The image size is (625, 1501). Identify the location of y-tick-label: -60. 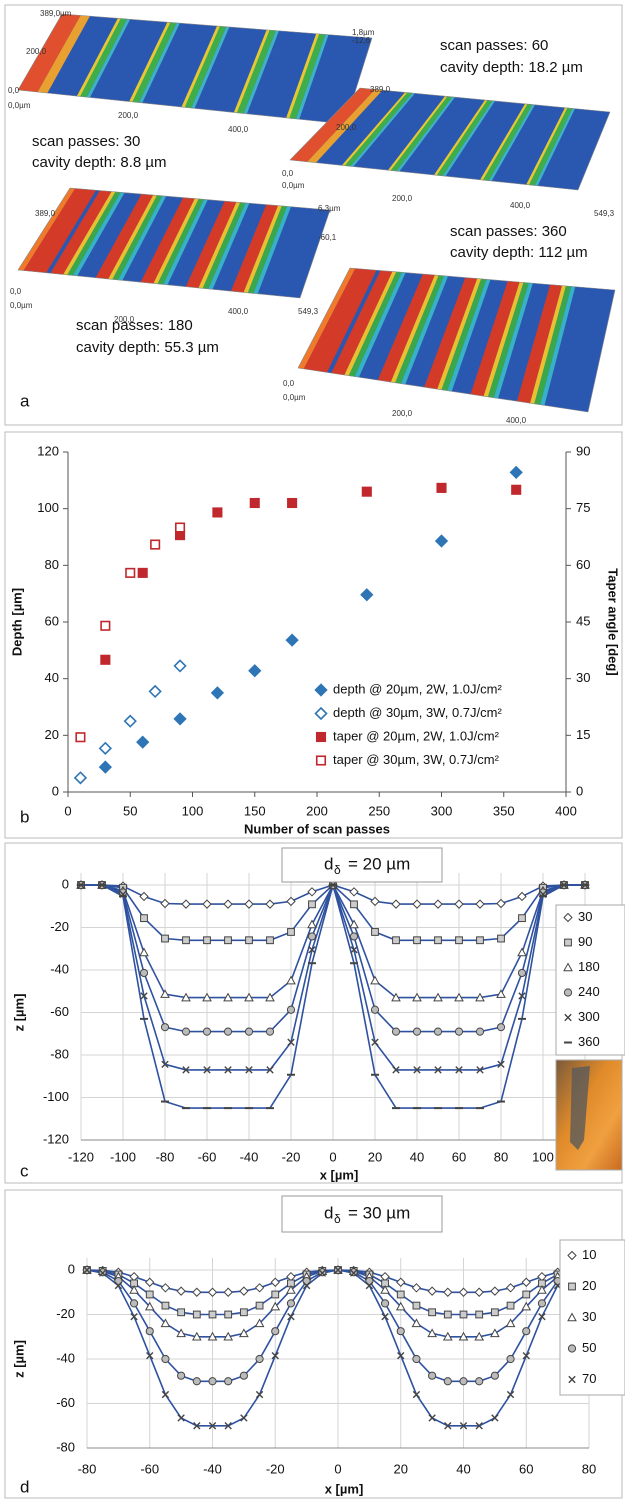
(65, 1402).